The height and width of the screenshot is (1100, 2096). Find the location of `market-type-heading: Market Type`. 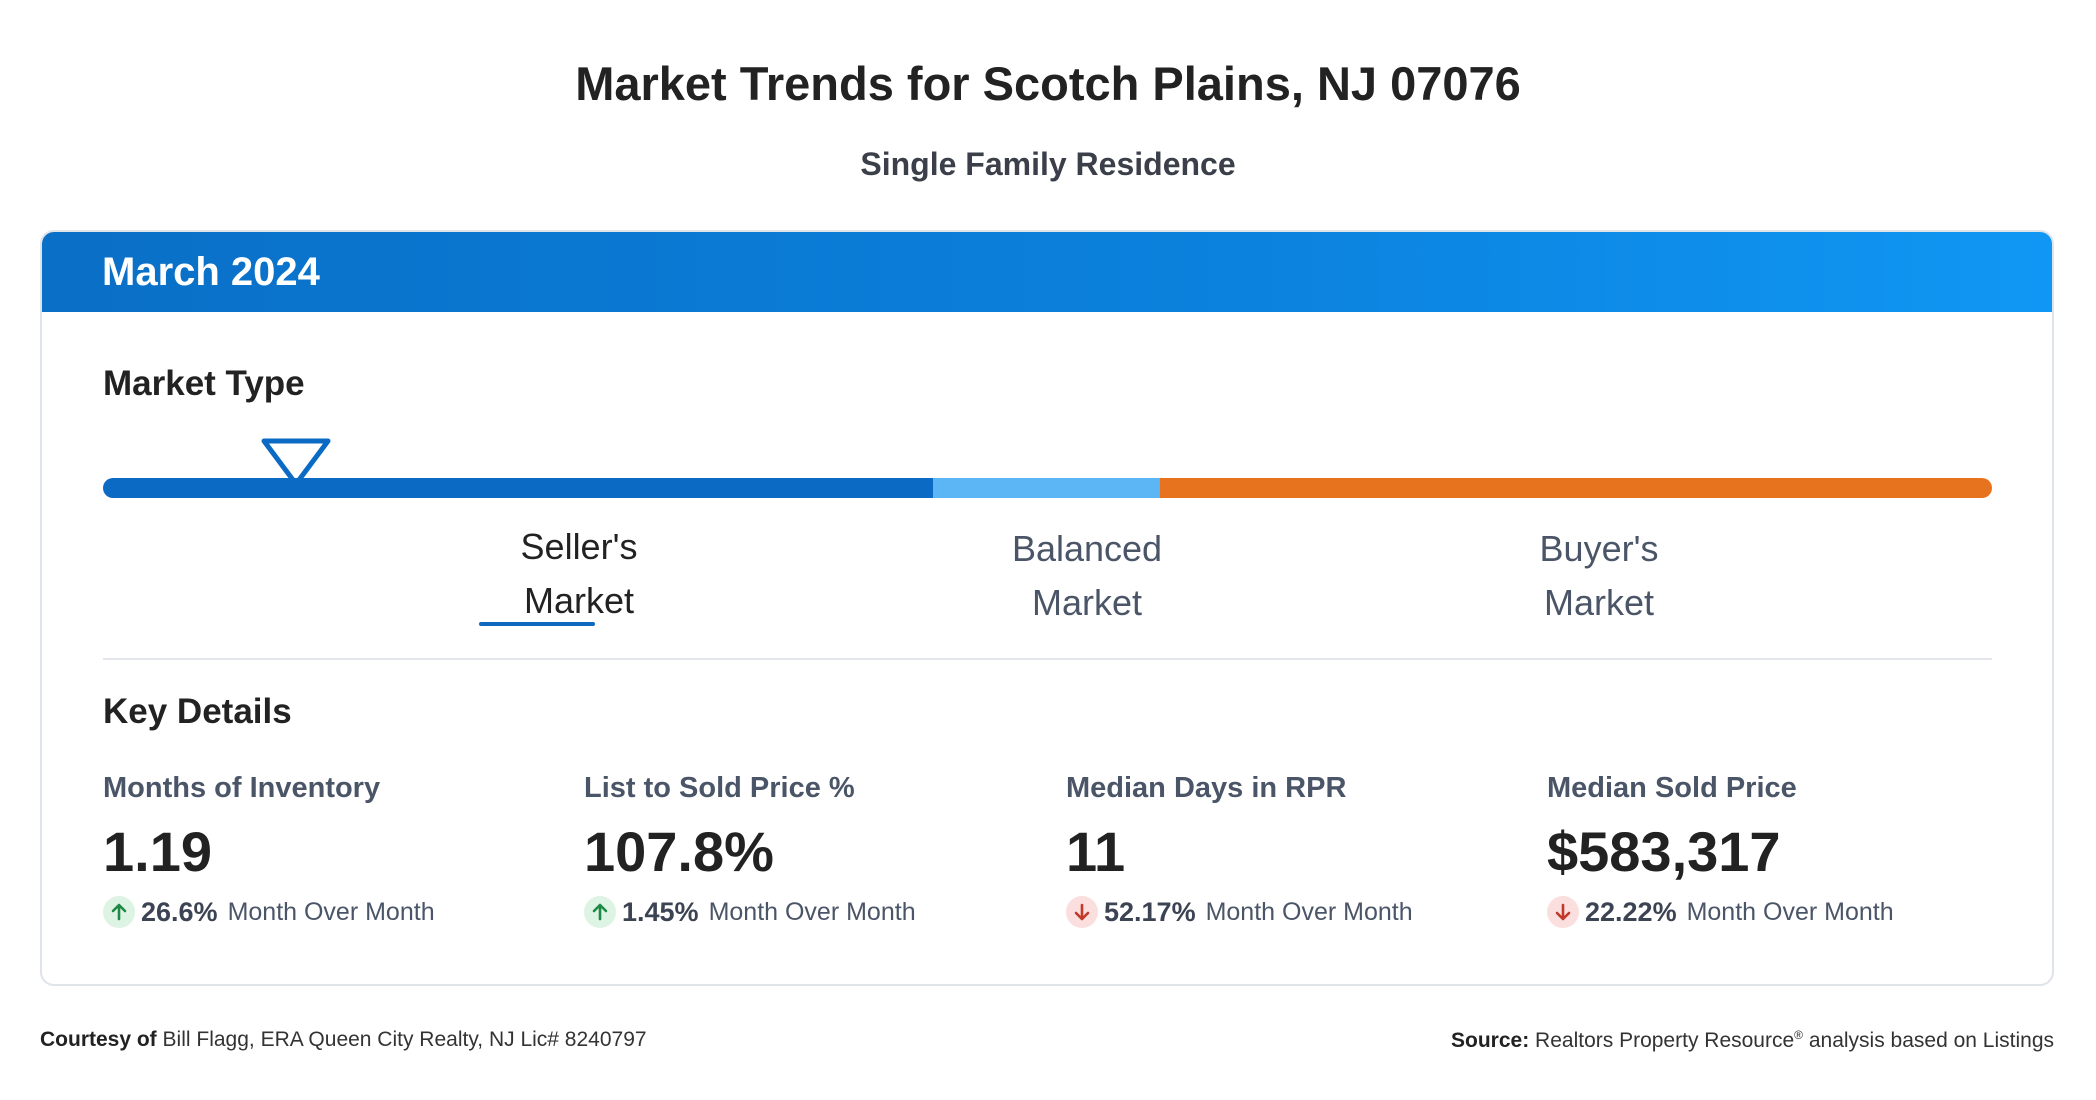

market-type-heading: Market Type is located at coordinates (204, 383).